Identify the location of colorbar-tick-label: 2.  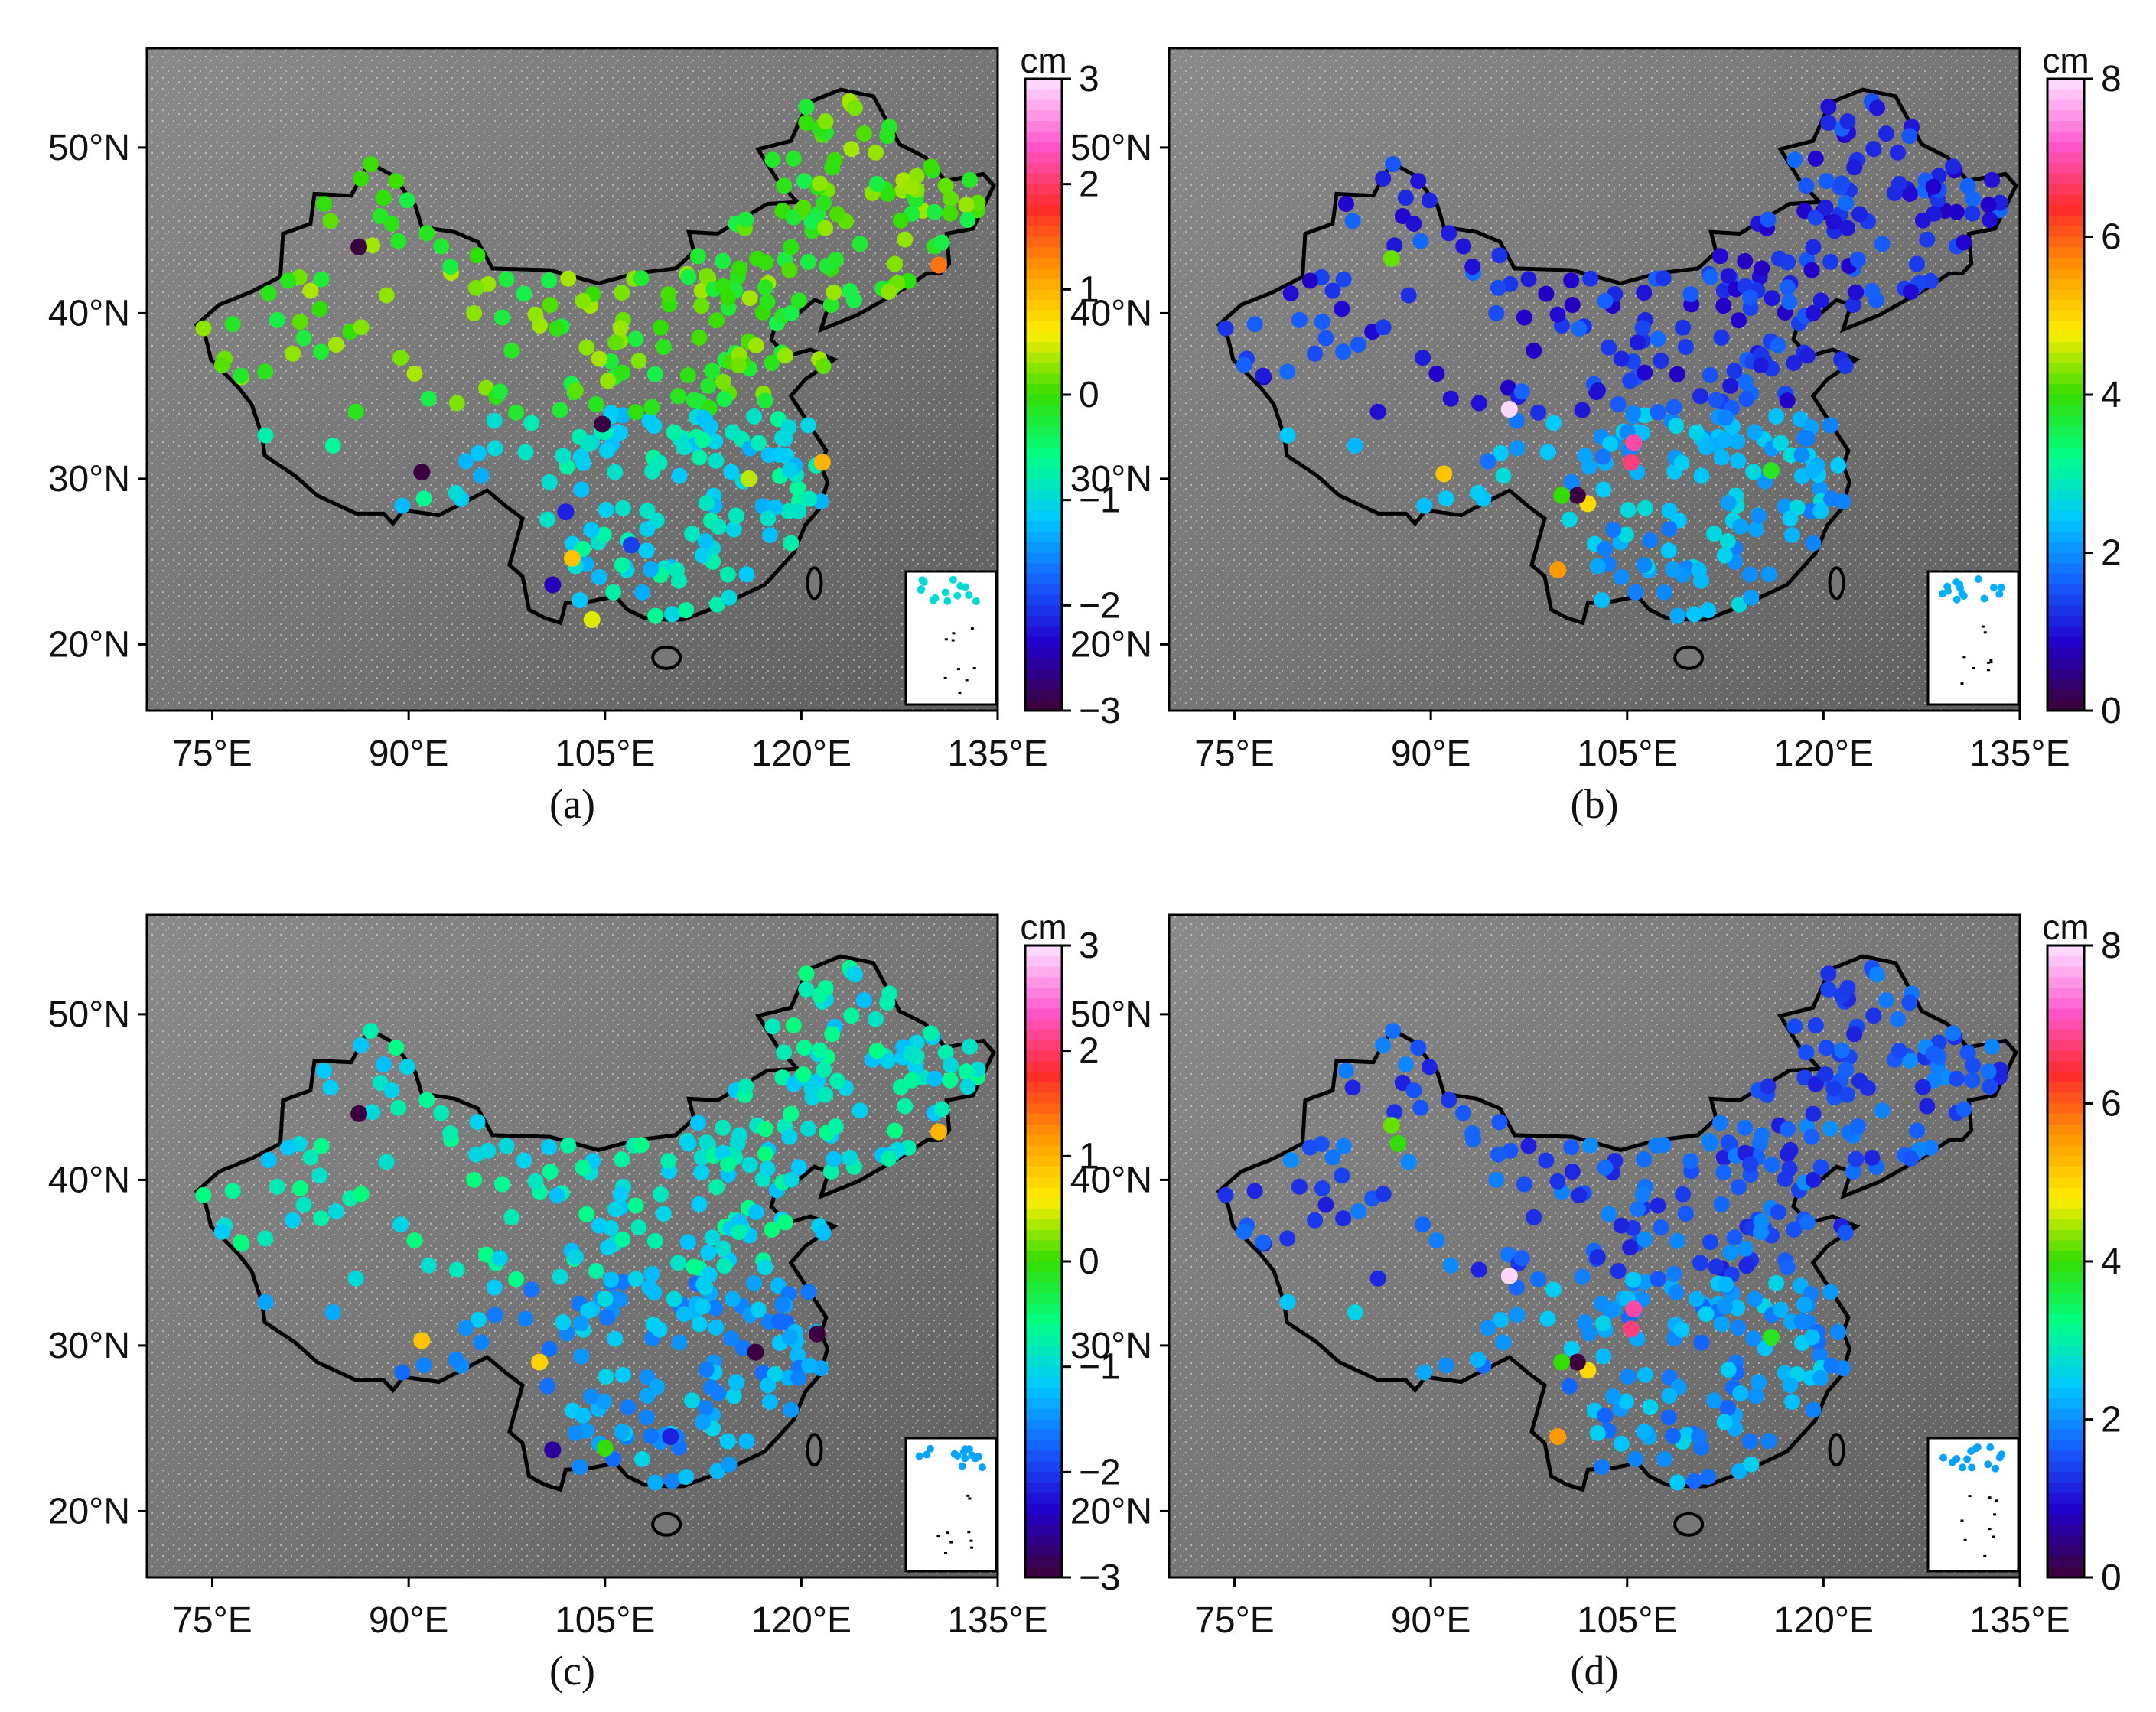
(1089, 1051).